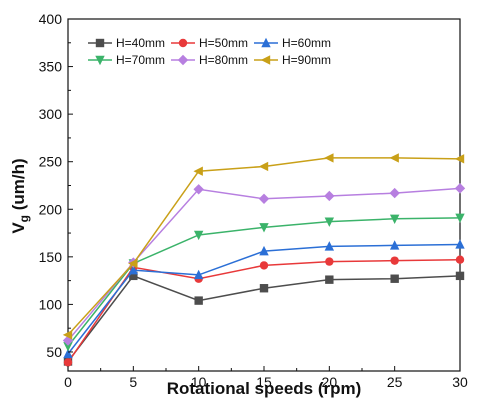 Image resolution: width=480 pixels, height=398 pixels. I want to click on legend-item: H=60mm, so click(292, 43).